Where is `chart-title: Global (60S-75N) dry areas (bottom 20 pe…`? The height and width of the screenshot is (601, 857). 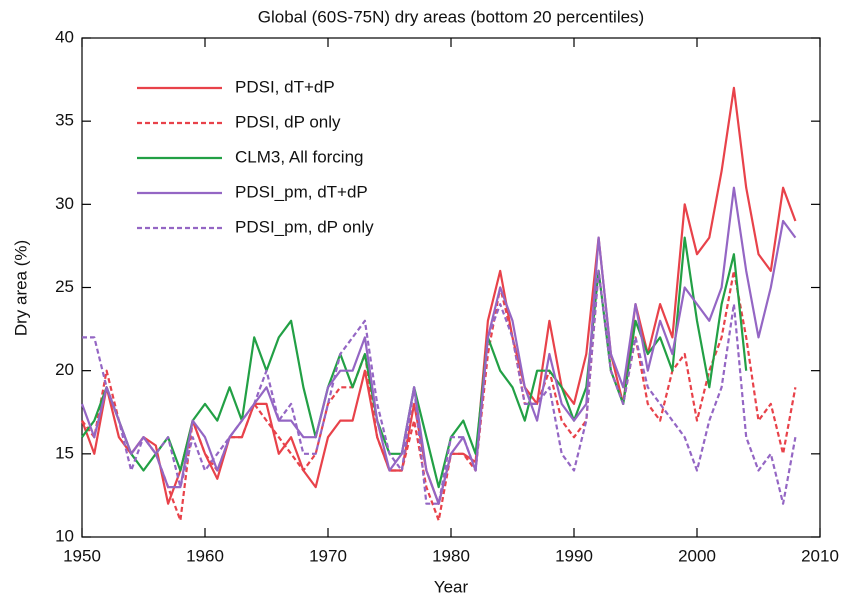
chart-title: Global (60S-75N) dry areas (bottom 20 pe… is located at coordinates (451, 16).